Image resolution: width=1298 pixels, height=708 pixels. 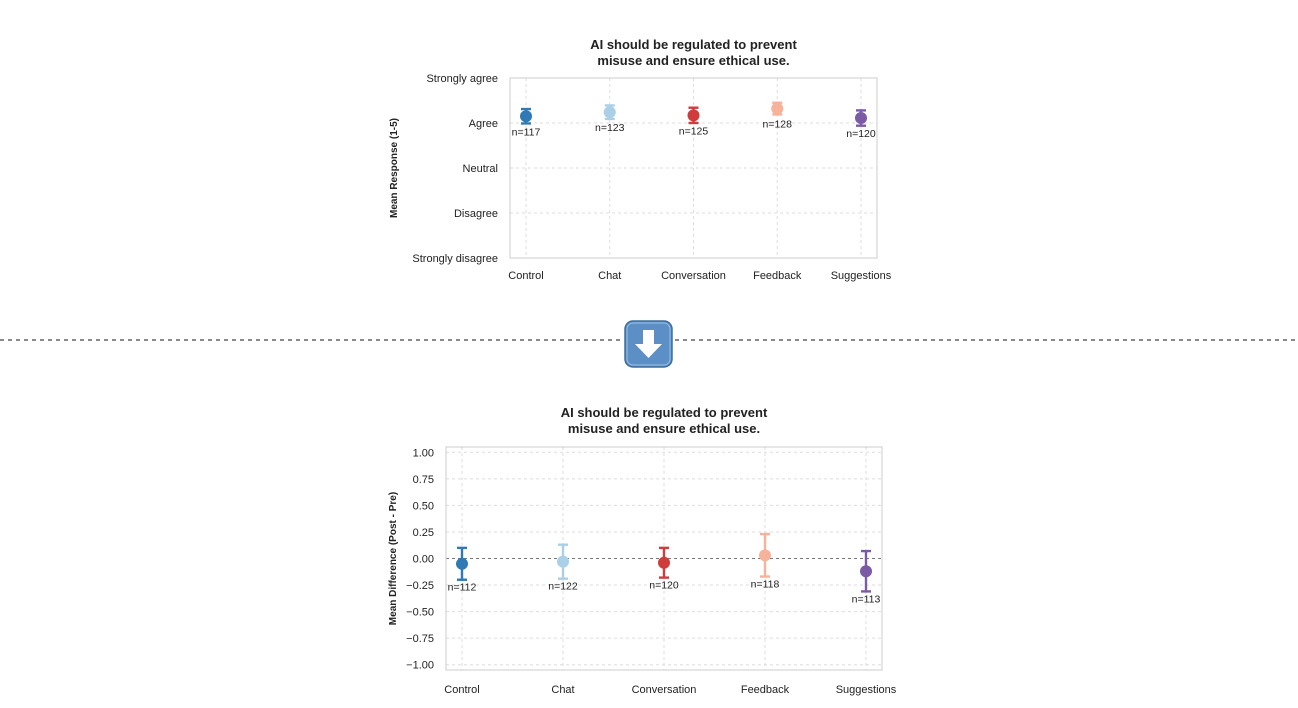 I want to click on y-tick-label: 0.00, so click(x=423, y=560).